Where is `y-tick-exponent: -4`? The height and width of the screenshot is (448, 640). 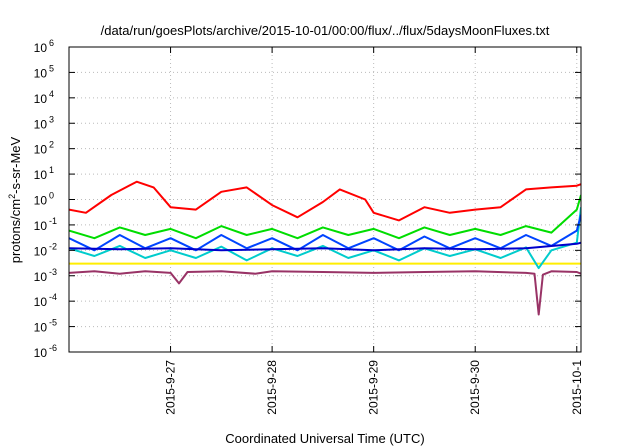
y-tick-exponent: -4 is located at coordinates (53, 297).